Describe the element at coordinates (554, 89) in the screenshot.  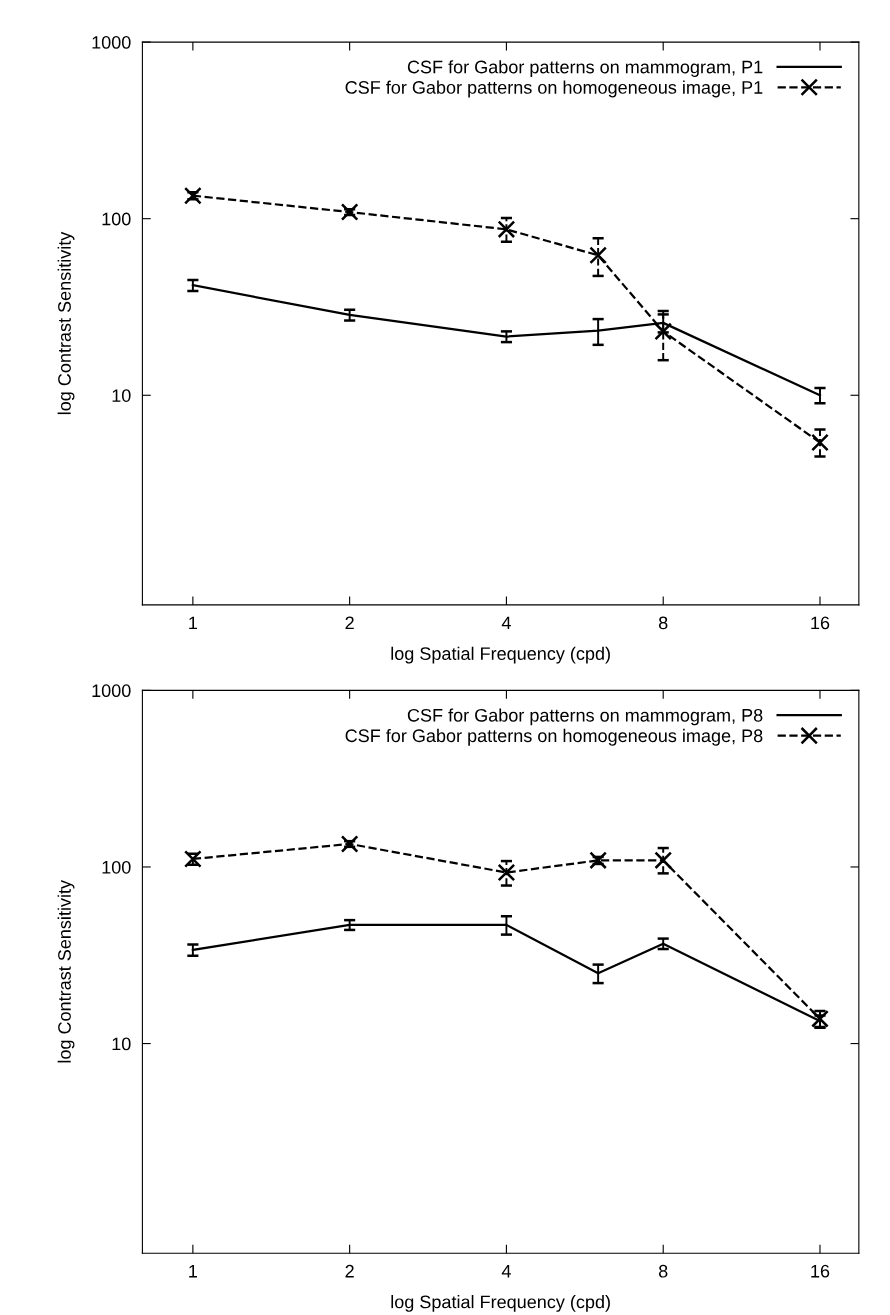
I see `legend-label: CSF for Gabor patterns on homogeneous image, P1` at that location.